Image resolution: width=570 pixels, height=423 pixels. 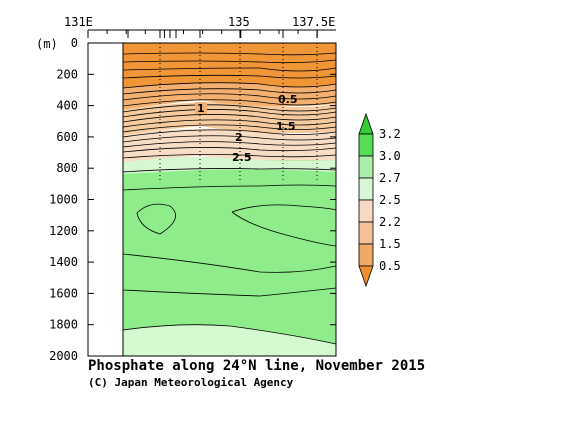 I want to click on colorbar-label: 2.7, so click(x=390, y=178).